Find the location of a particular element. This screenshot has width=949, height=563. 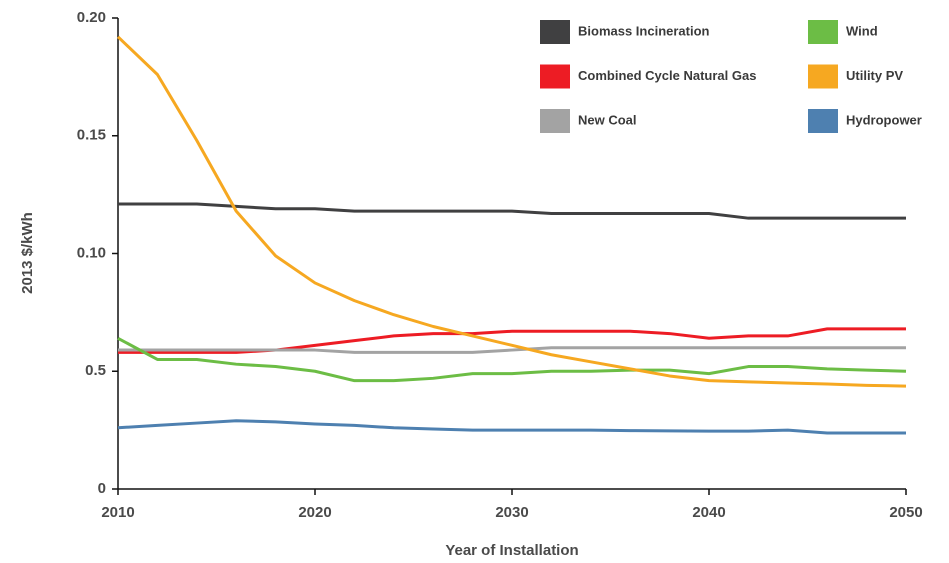

x-tick-label: 2050 is located at coordinates (905, 512).